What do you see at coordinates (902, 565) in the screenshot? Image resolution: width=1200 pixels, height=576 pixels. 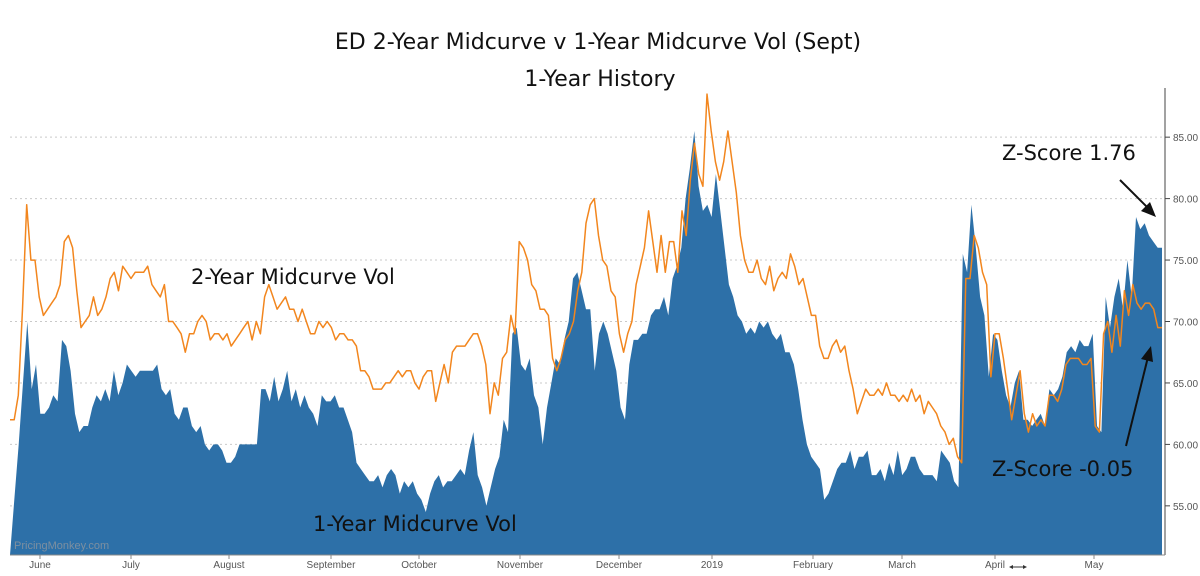 I see `x-tick-label: March` at bounding box center [902, 565].